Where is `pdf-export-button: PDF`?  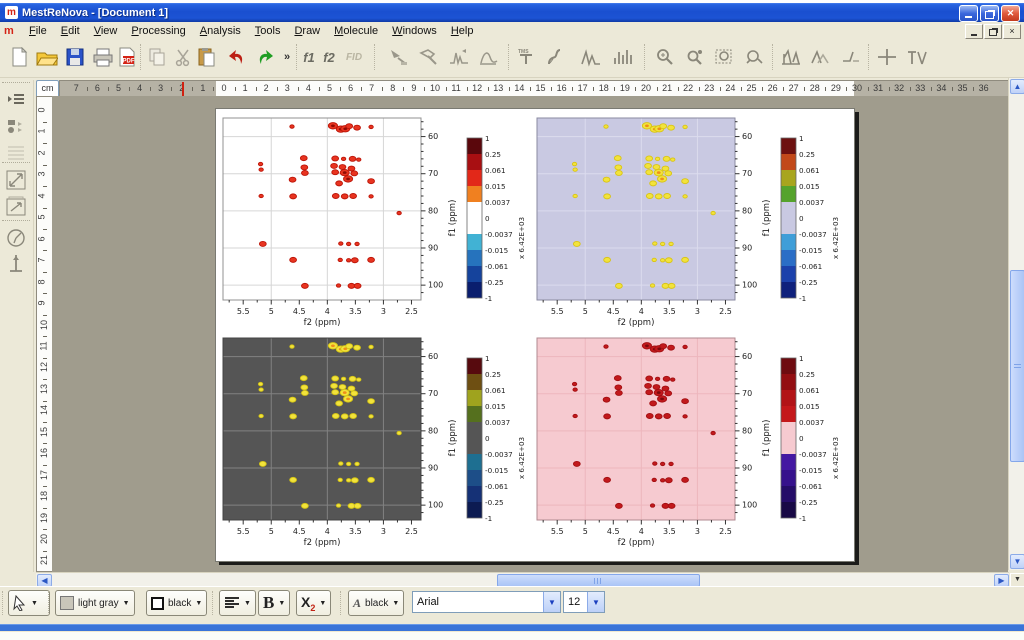
pdf-export-button: PDF is located at coordinates (127, 57).